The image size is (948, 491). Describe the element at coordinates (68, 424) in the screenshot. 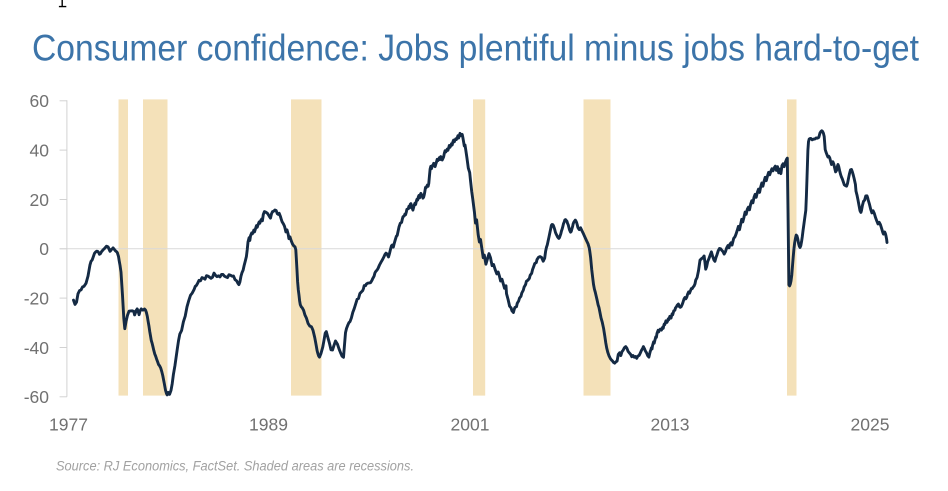

I see `svg-text: 1977` at that location.